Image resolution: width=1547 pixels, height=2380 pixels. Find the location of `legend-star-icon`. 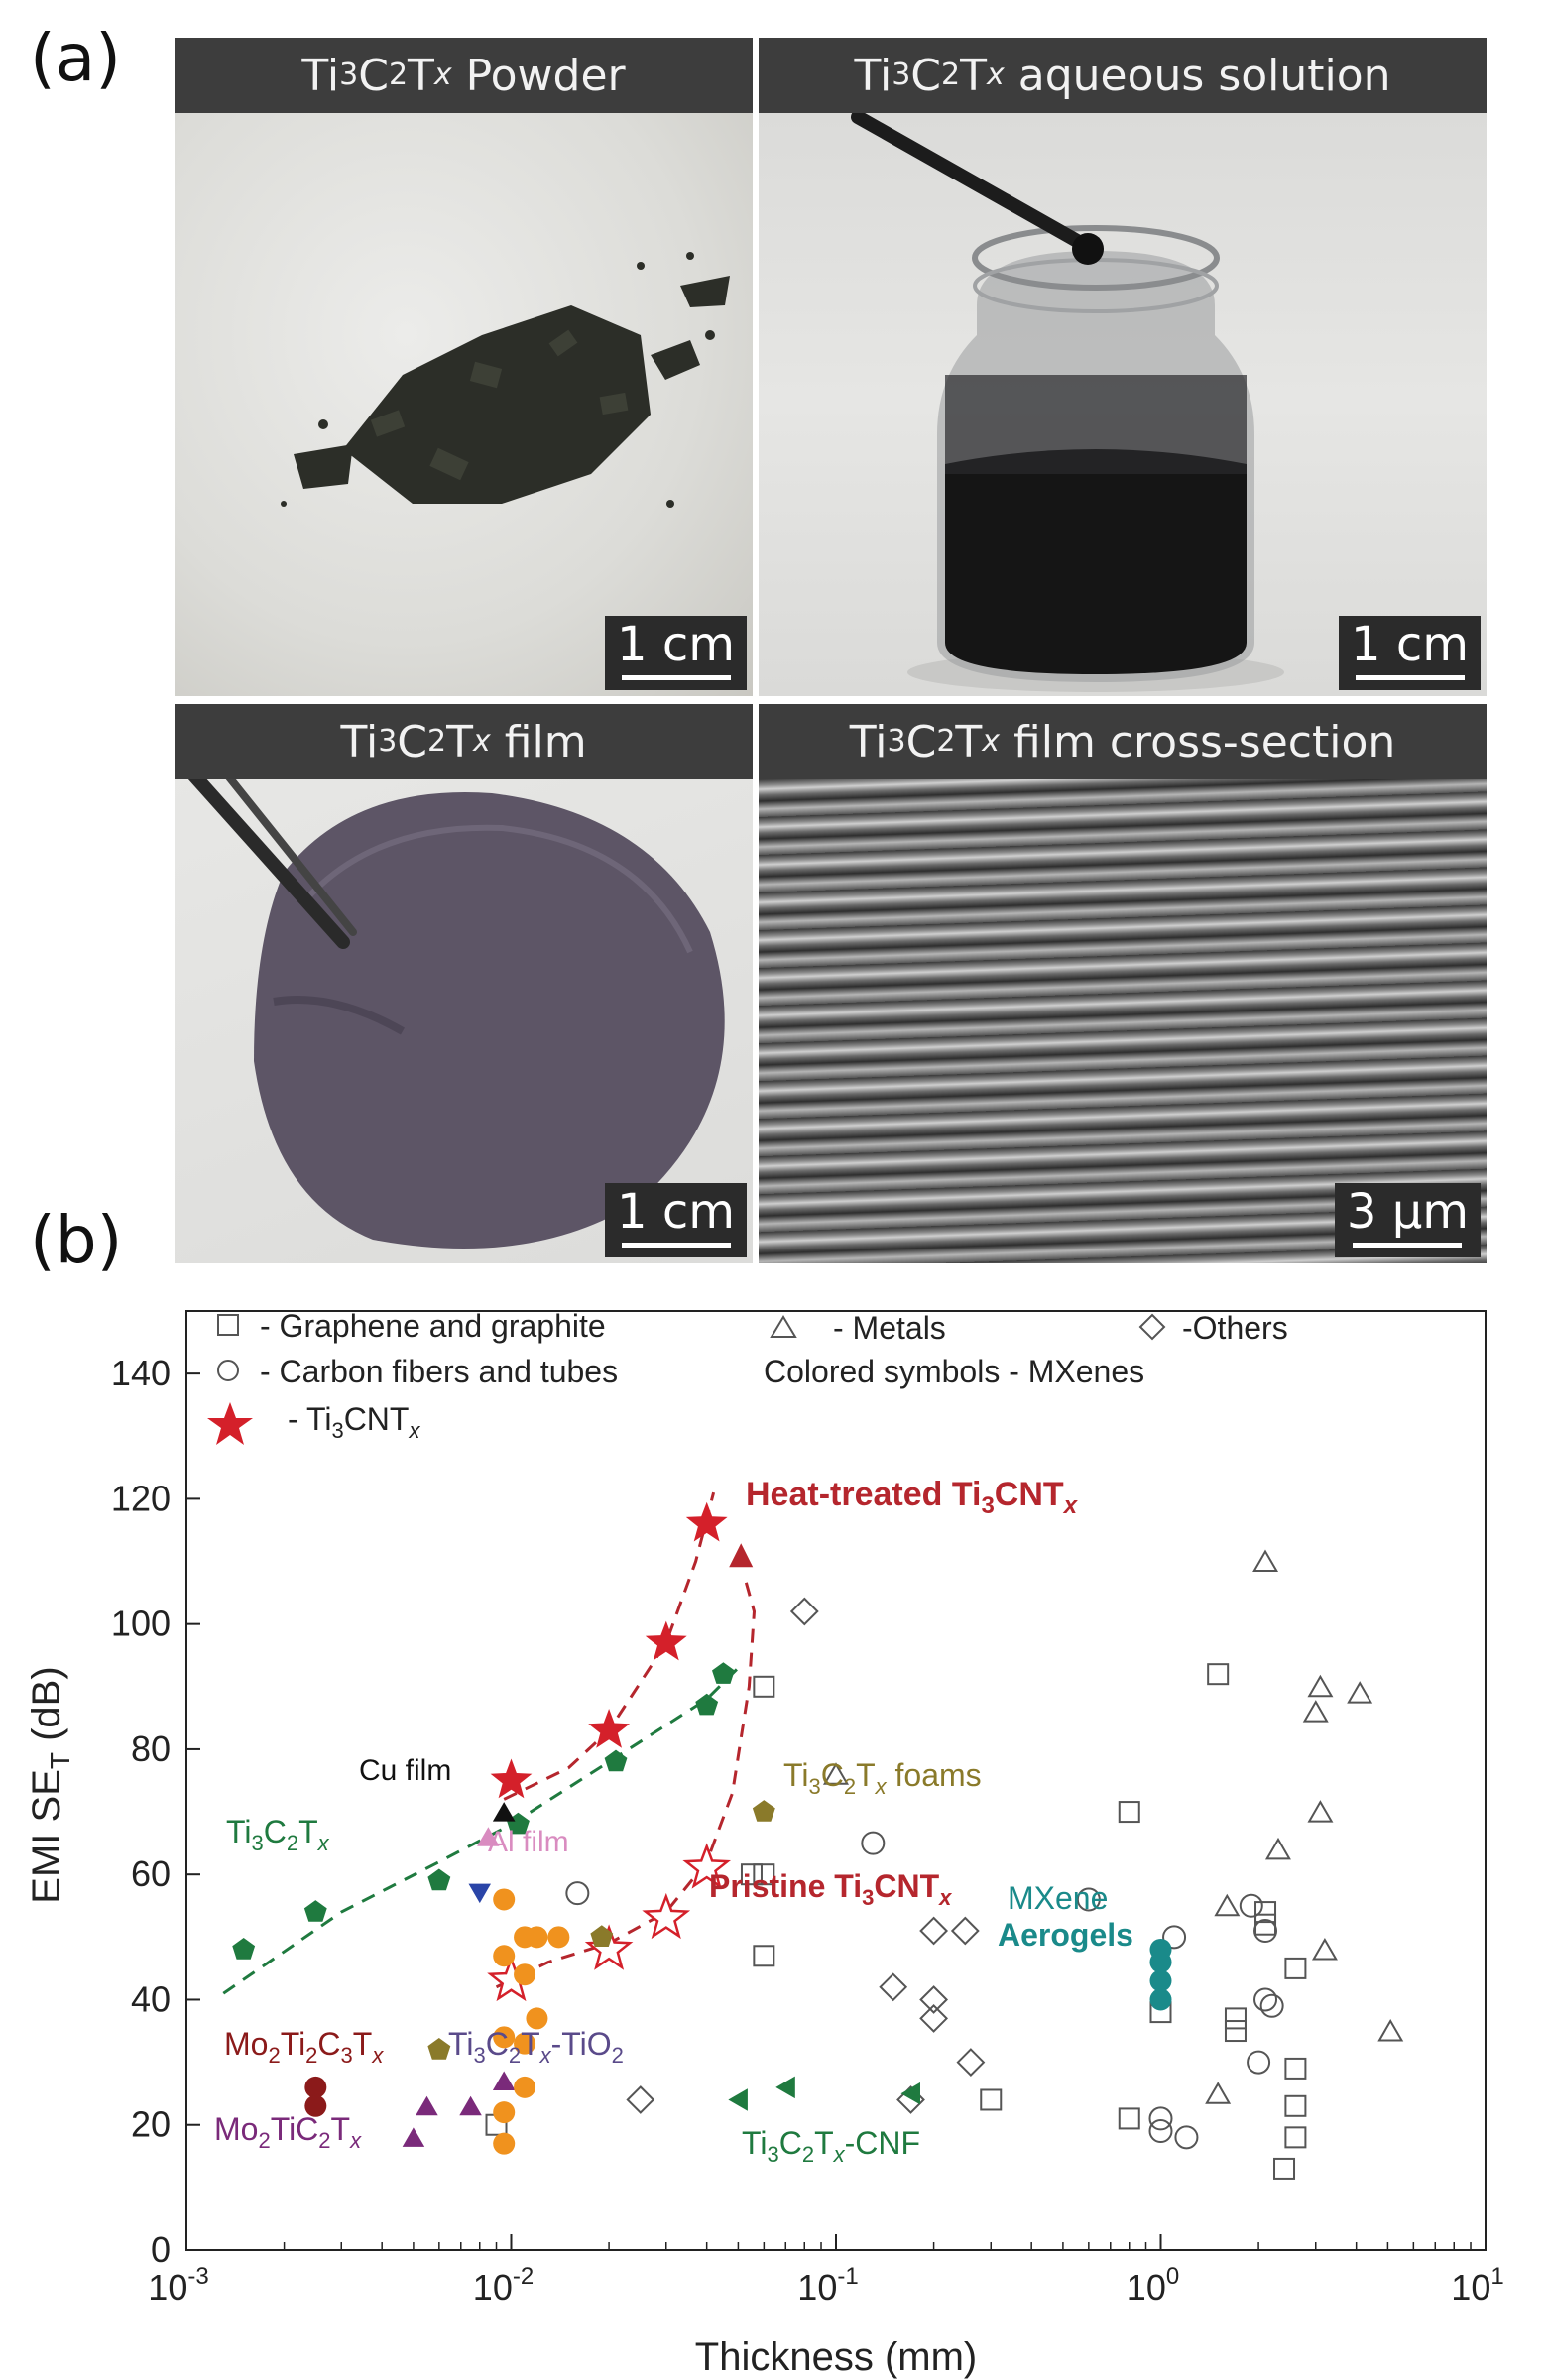

legend-star-icon is located at coordinates (230, 1423).